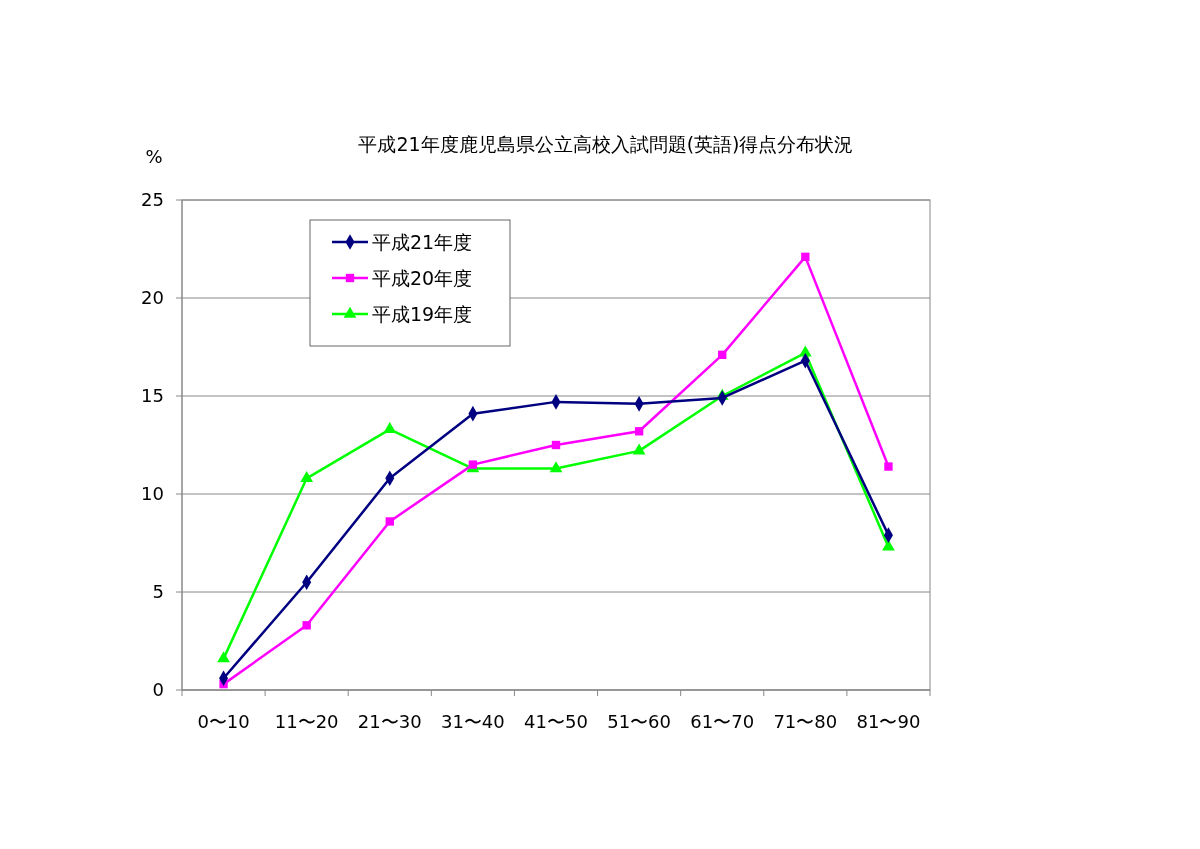 The height and width of the screenshot is (849, 1200). I want to click on legend-label: 平成20年度, so click(422, 277).